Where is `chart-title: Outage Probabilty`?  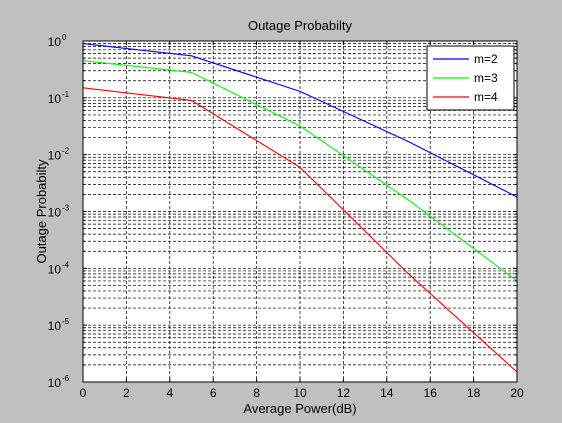 chart-title: Outage Probabilty is located at coordinates (300, 25).